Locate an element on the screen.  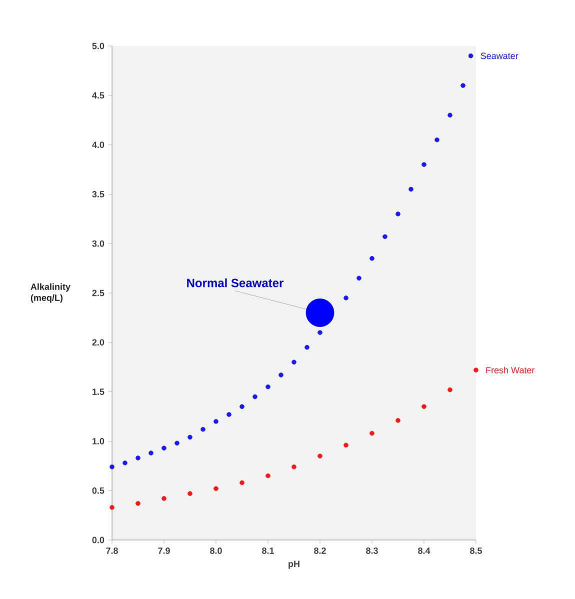
y-tick-label: 5.0 is located at coordinates (98, 46).